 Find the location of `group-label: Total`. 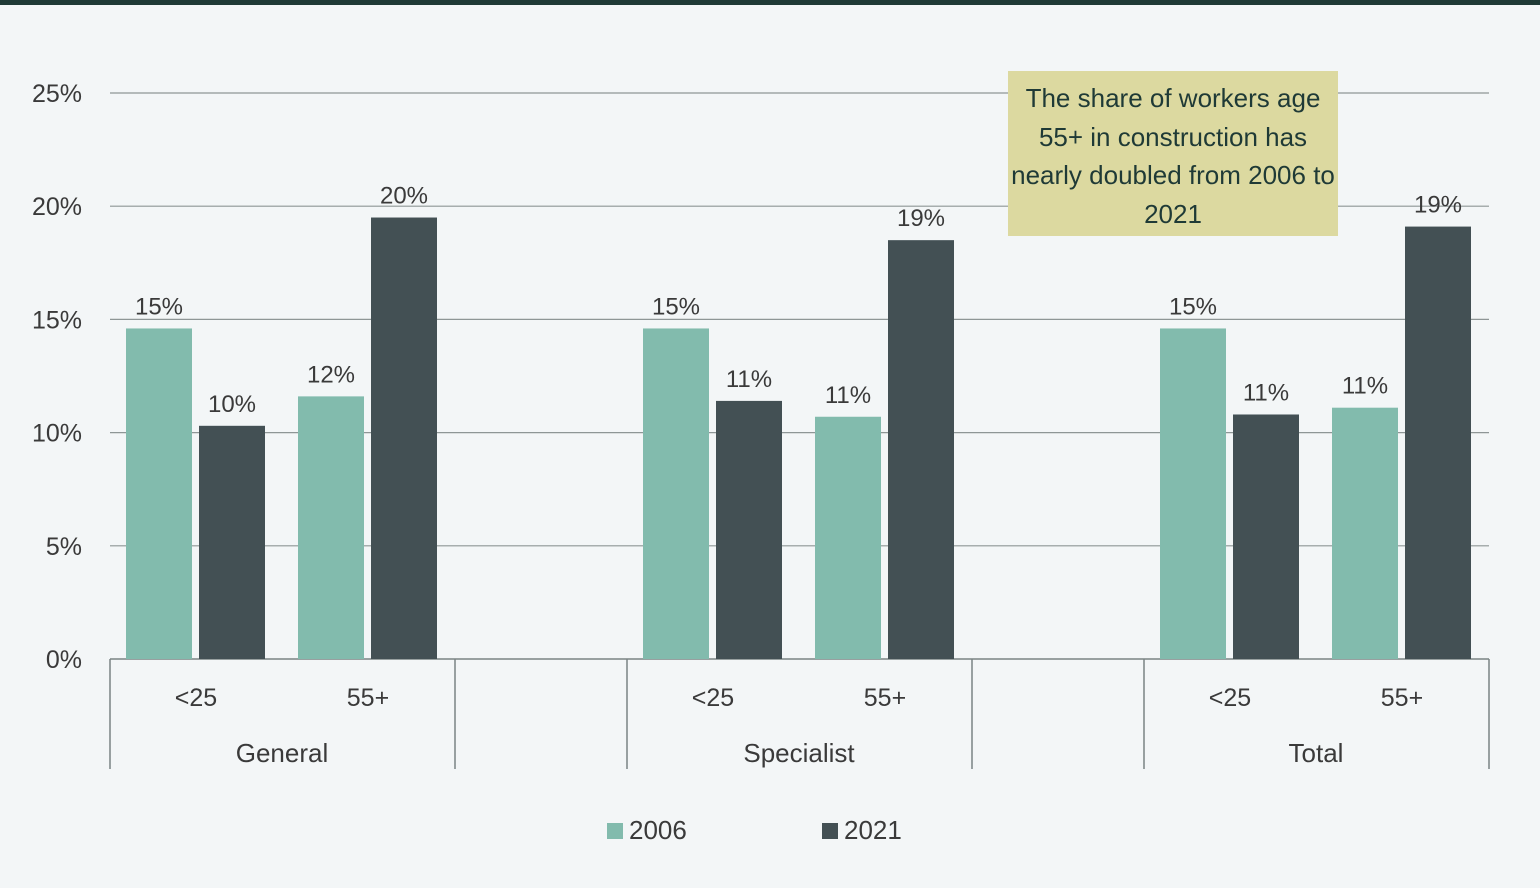

group-label: Total is located at coordinates (1316, 753).